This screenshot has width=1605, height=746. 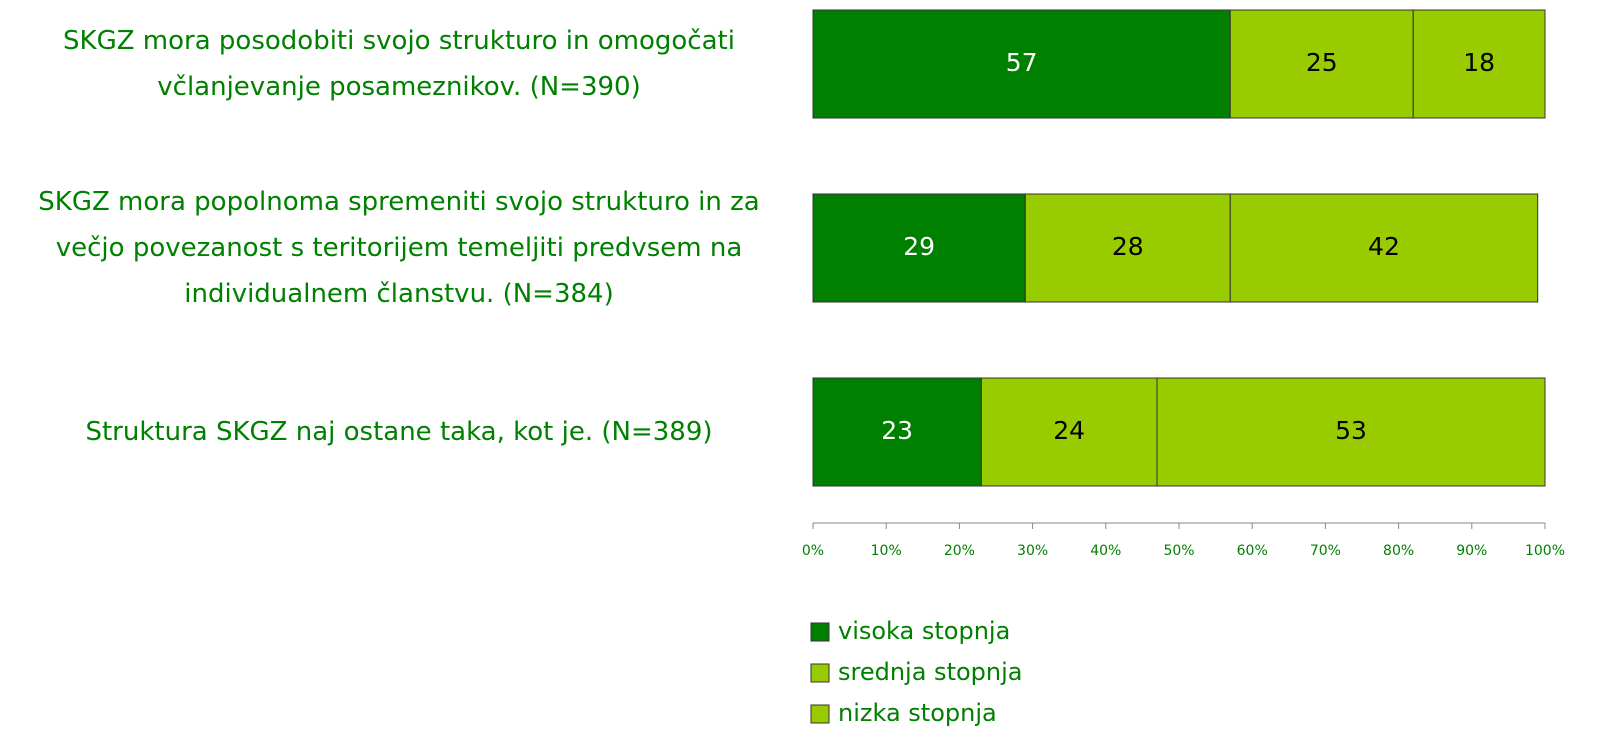 What do you see at coordinates (959, 551) in the screenshot?
I see `x-tick-label: 20%` at bounding box center [959, 551].